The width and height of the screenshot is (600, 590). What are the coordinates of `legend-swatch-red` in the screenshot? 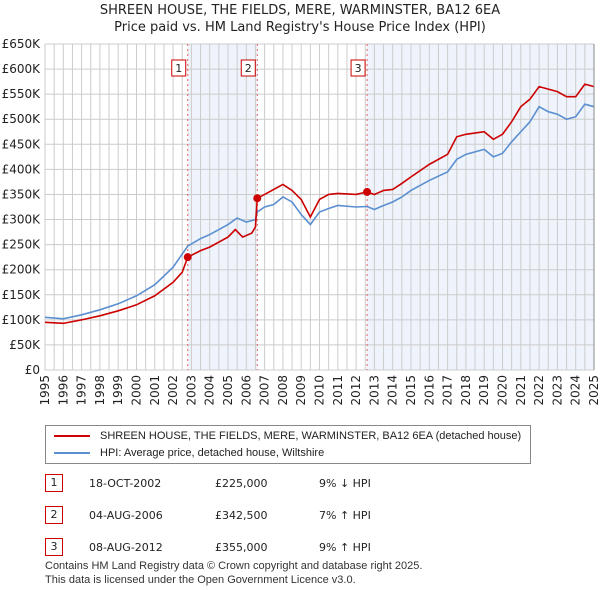 It's located at (72, 436).